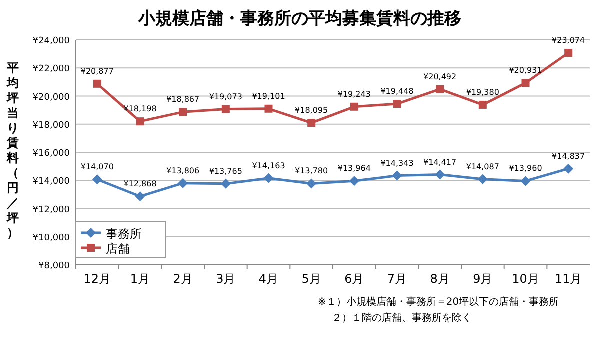 This screenshot has width=600, height=340. I want to click on text: 平均坪当り賃料（円／坪）, so click(13, 150).